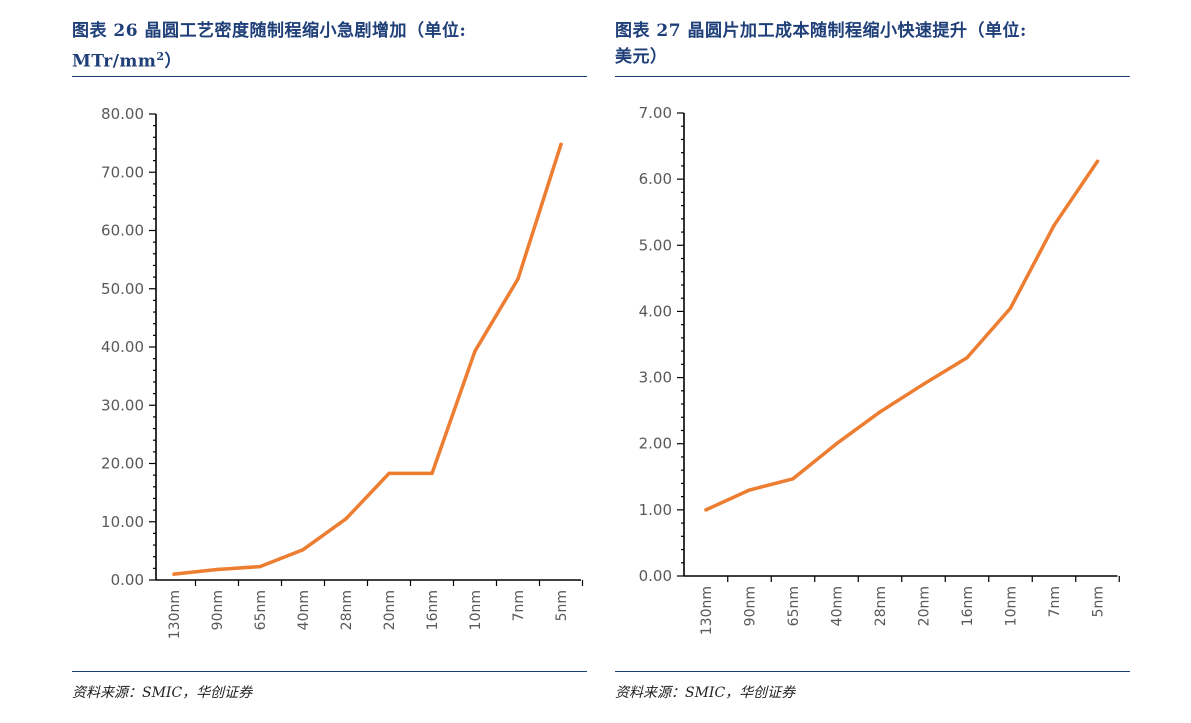 The width and height of the screenshot is (1191, 723). I want to click on chart-title-density: 图表 26 晶圆工艺密度随制程缩小急剧增加（单位: MTr/mm2）, so click(329, 46).